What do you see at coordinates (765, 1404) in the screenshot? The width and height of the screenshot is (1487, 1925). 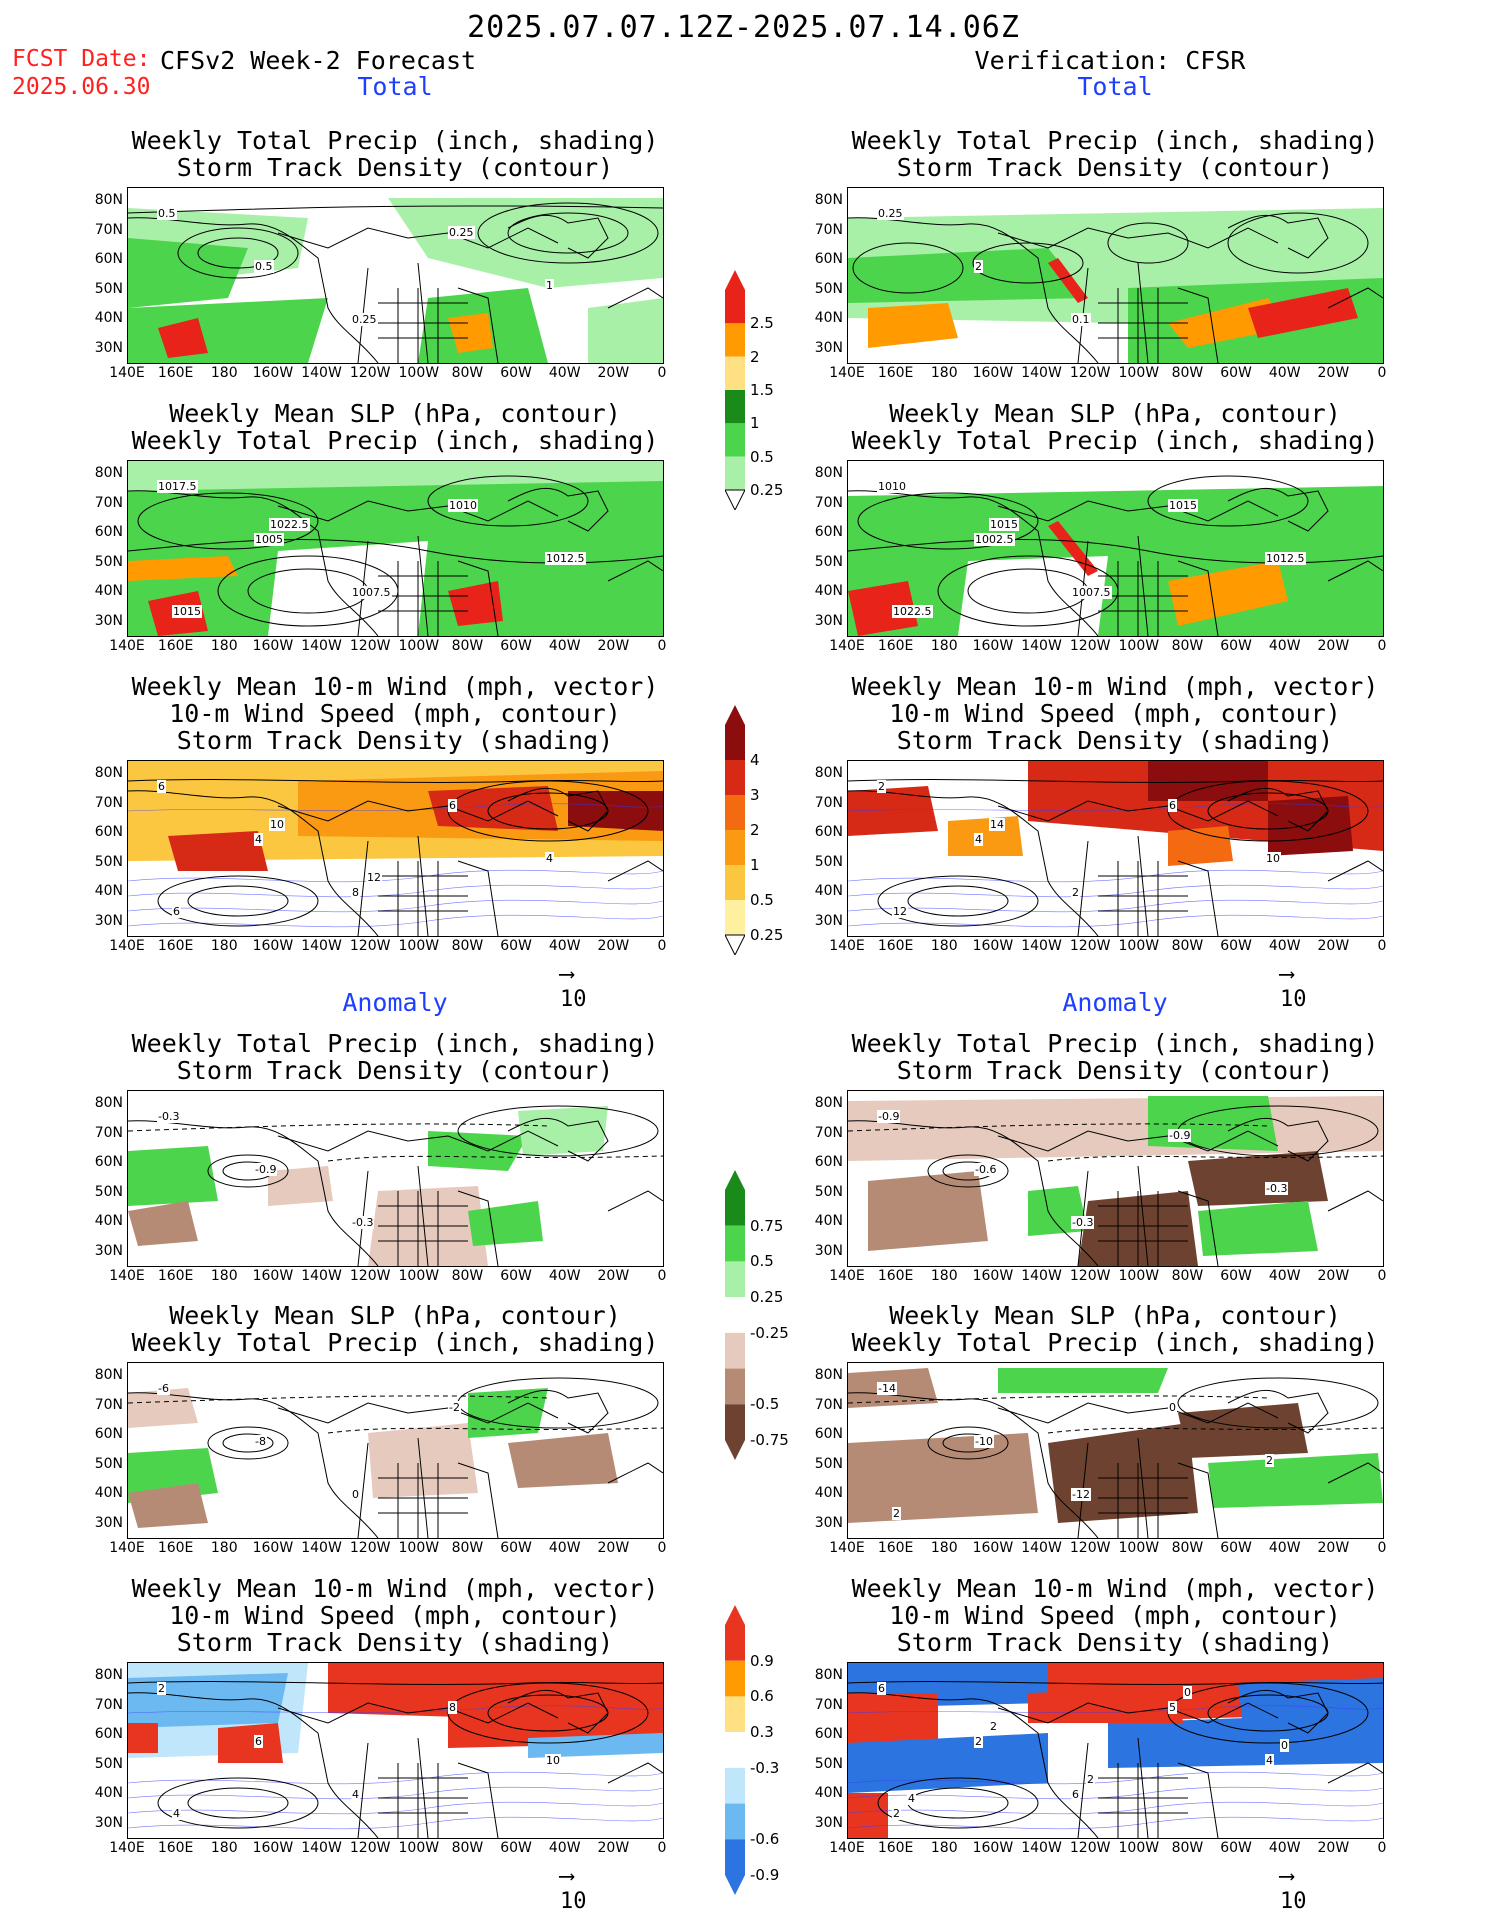 I see `colorbar-label: -0.5` at bounding box center [765, 1404].